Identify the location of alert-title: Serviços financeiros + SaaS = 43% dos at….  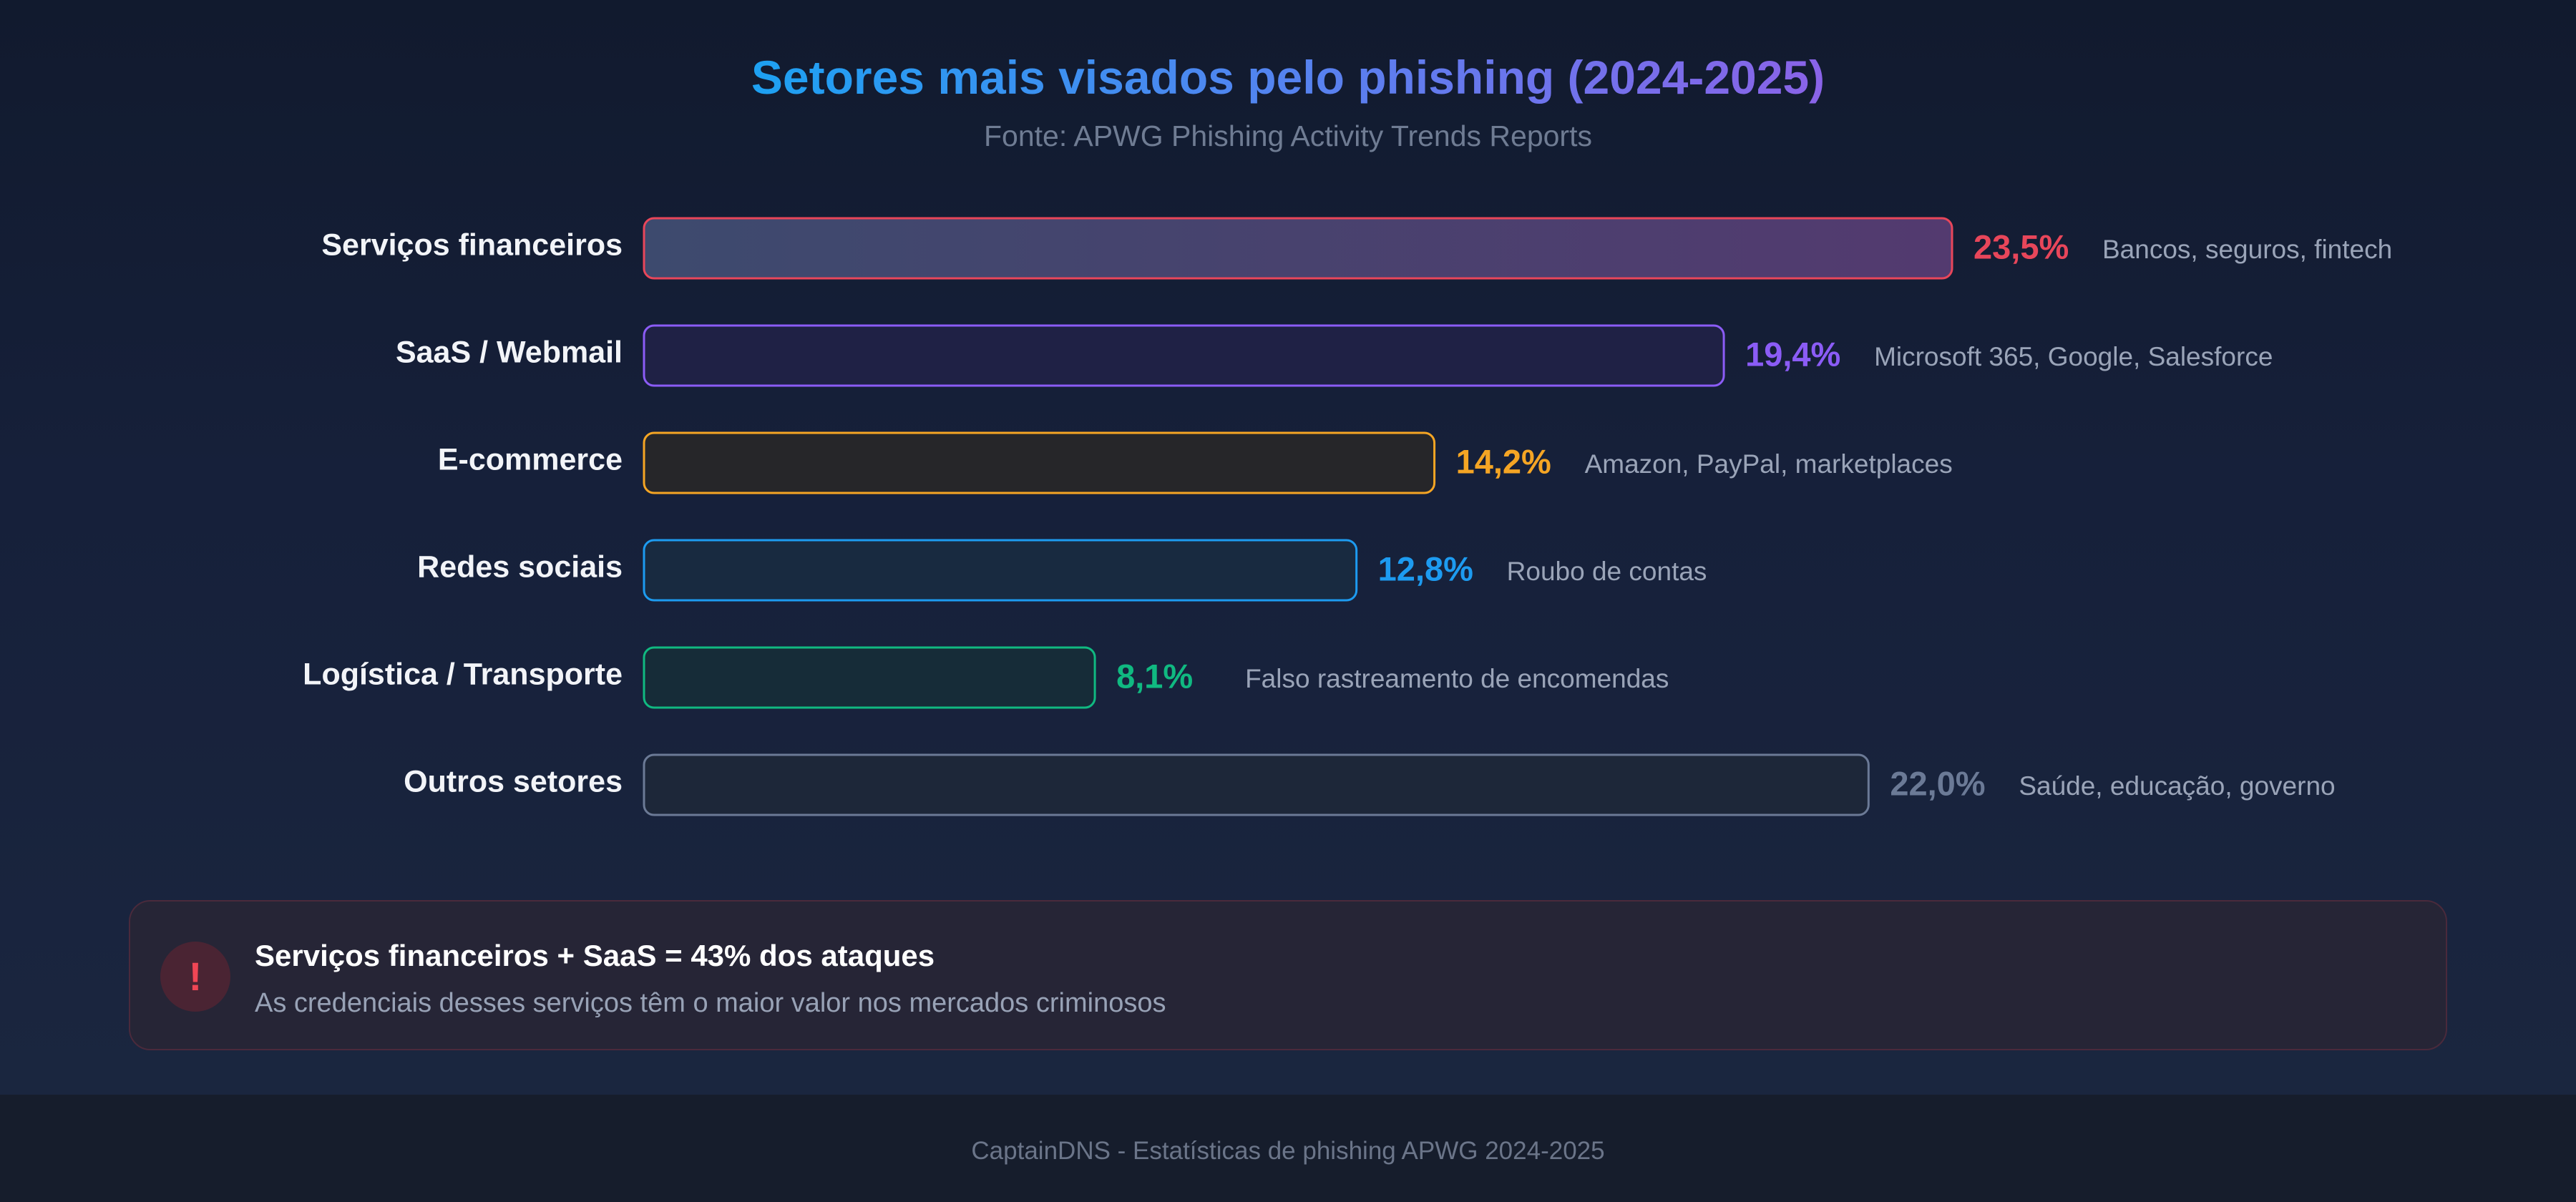
(595, 956).